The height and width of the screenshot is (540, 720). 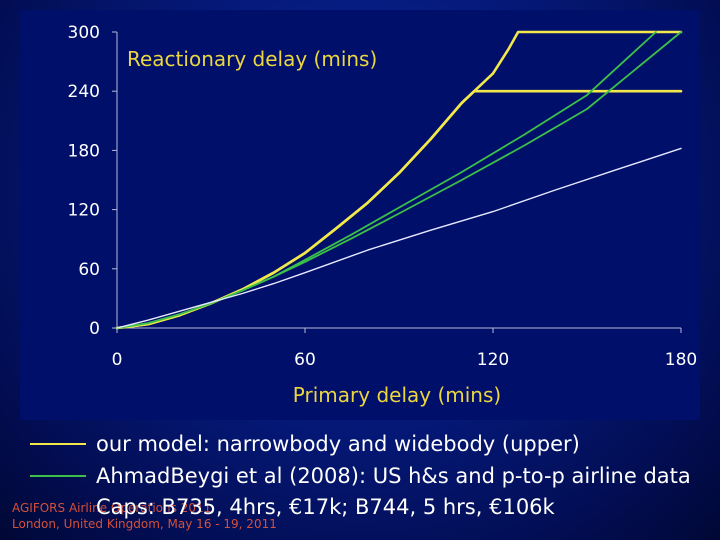 I want to click on x-tick-label: 0, so click(x=117, y=360).